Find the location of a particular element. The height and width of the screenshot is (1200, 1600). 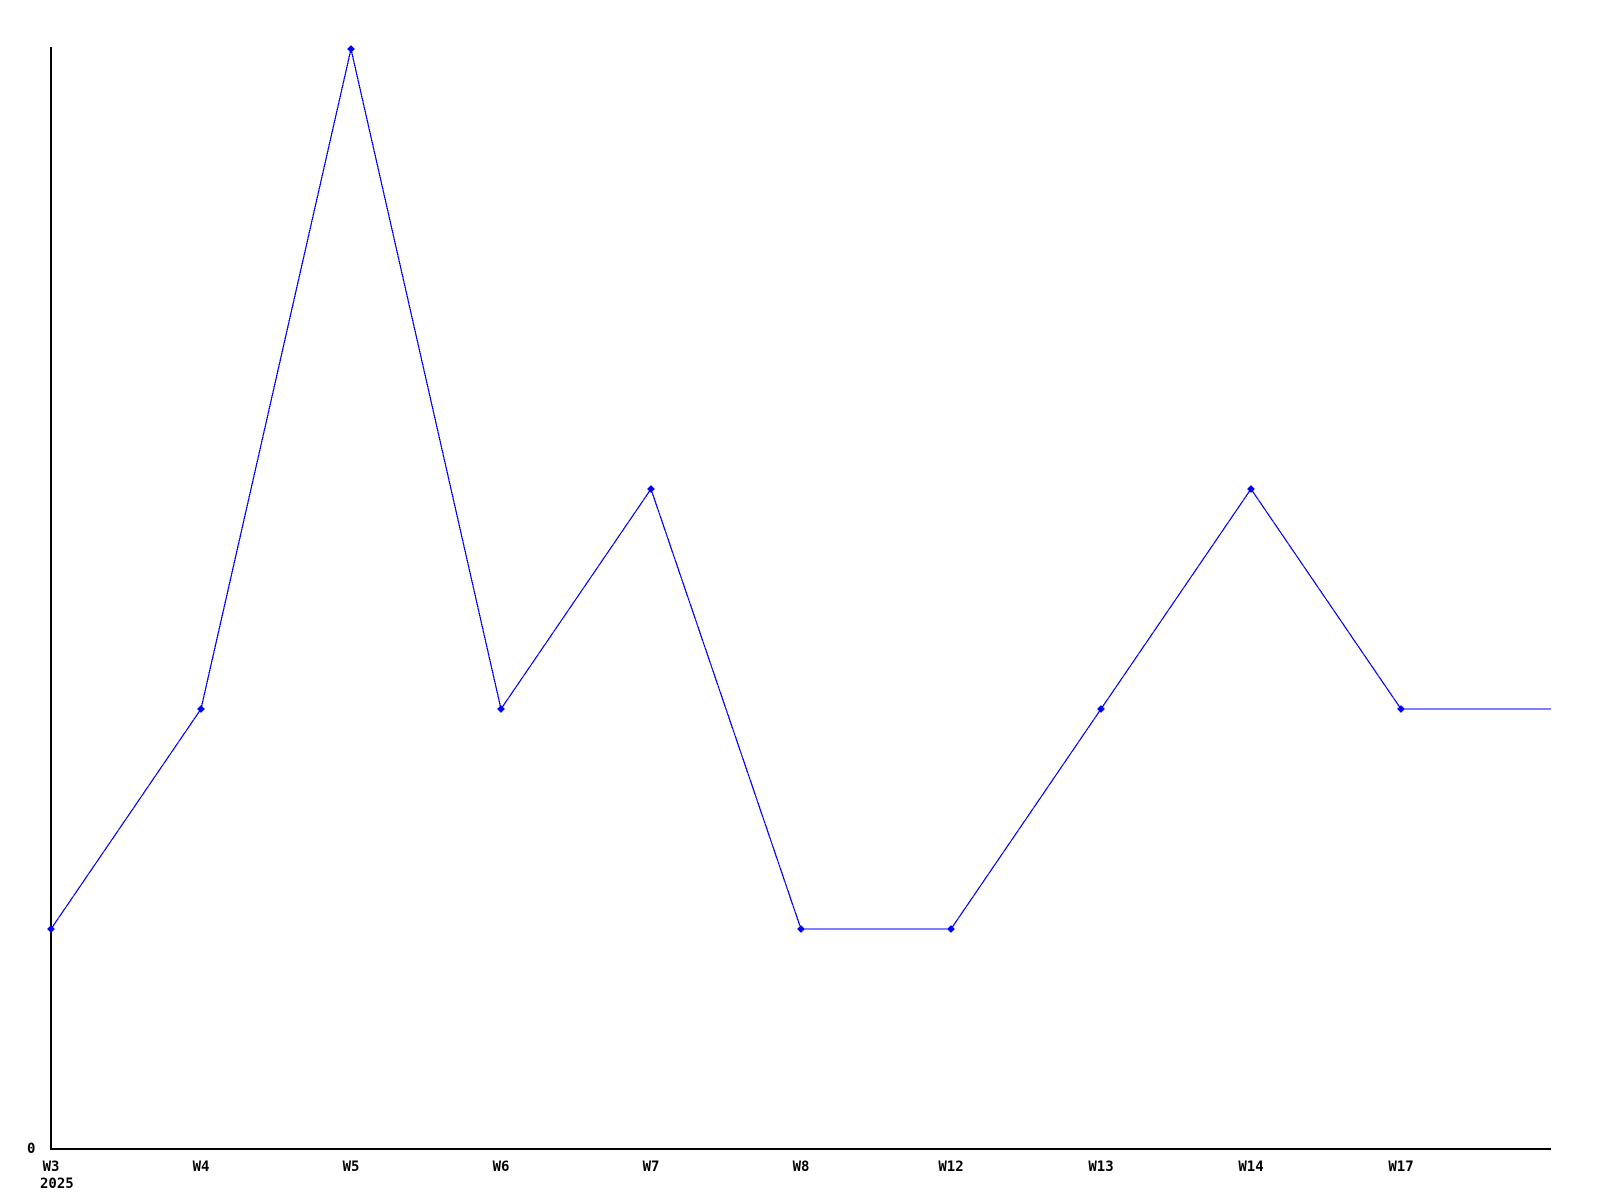

x-tick-label: W14 is located at coordinates (1250, 1167).